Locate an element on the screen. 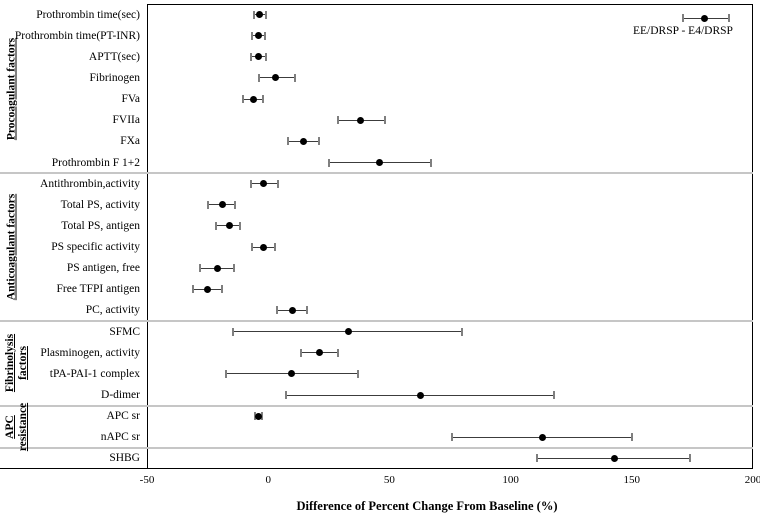 This screenshot has height=521, width=760. row-5-point is located at coordinates (360, 120).